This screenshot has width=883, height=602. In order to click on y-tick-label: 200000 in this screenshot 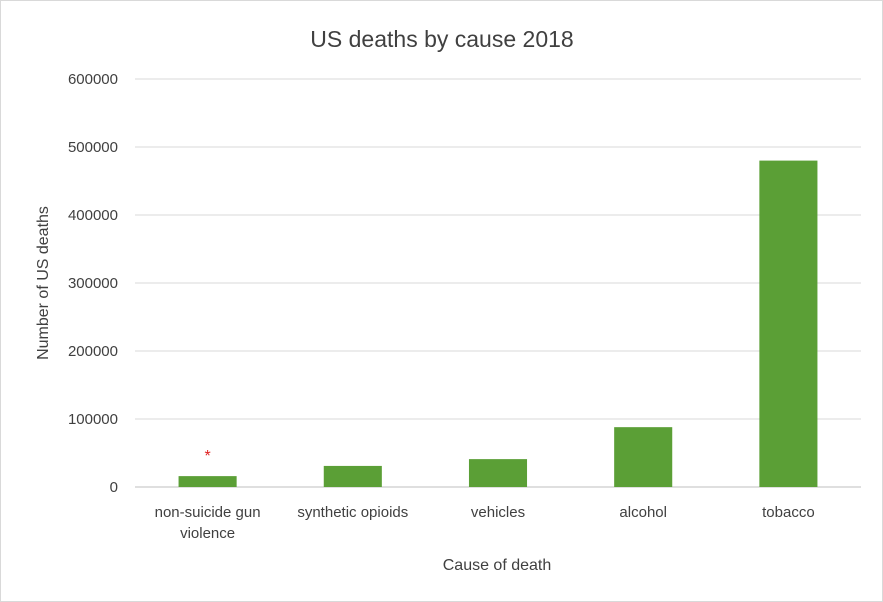, I will do `click(93, 351)`.